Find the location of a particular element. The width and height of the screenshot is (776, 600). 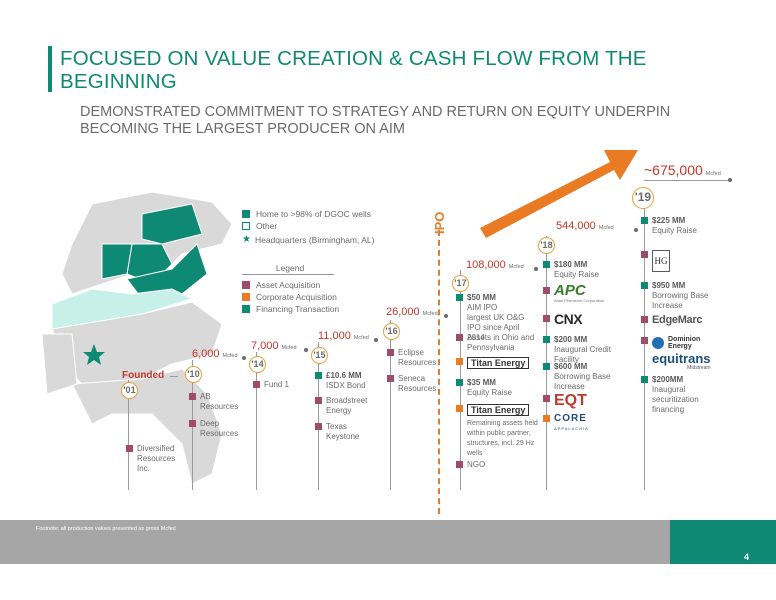

legend-financing-label: Financing Transaction is located at coordinates (298, 309).